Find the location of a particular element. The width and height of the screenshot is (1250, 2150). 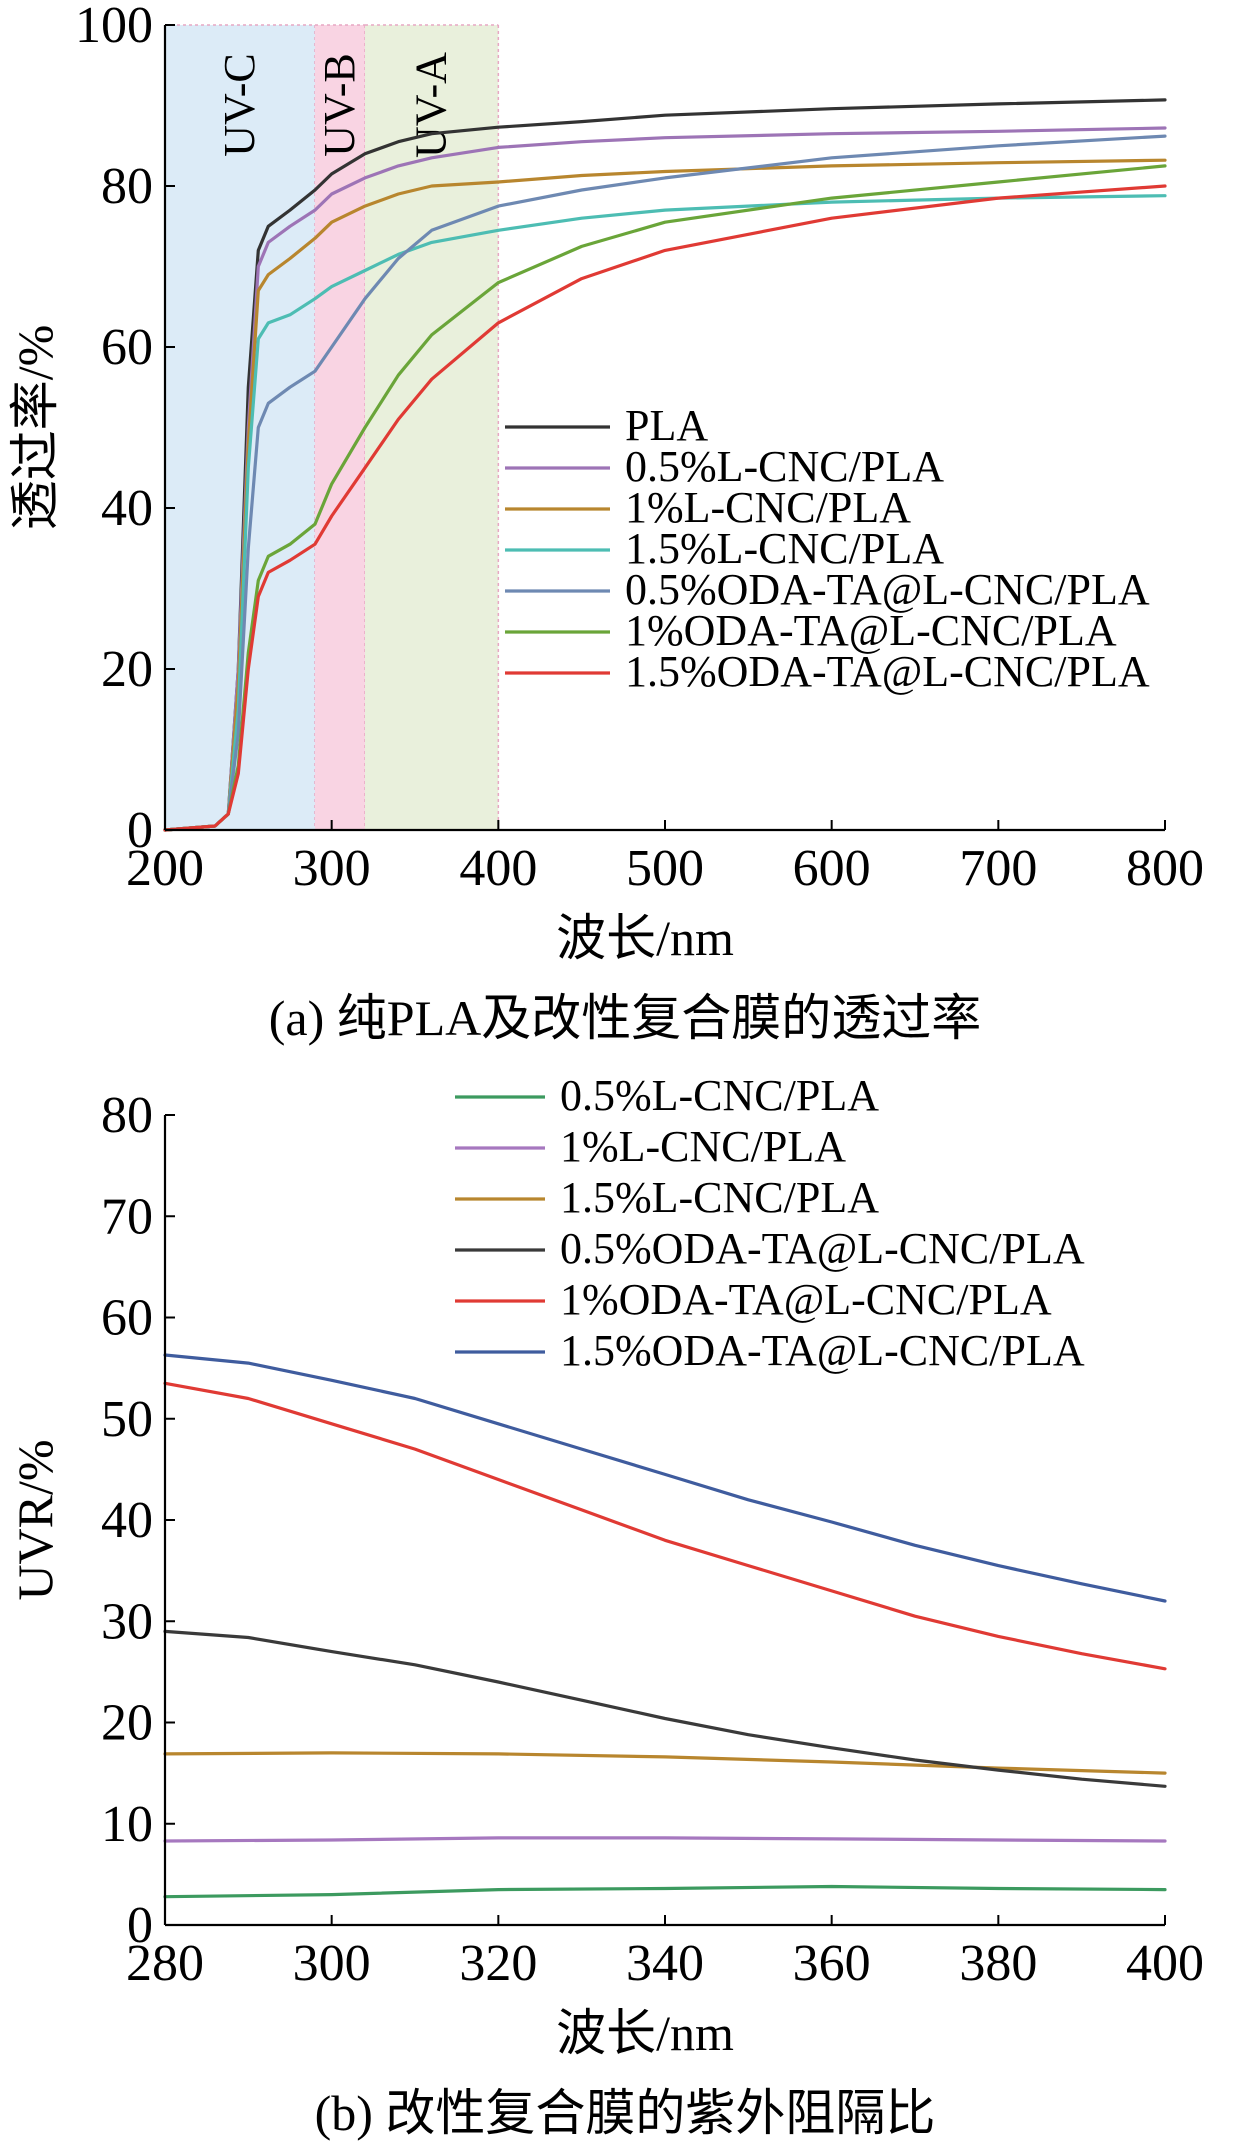

x-tick-label: 340 is located at coordinates (665, 1963).